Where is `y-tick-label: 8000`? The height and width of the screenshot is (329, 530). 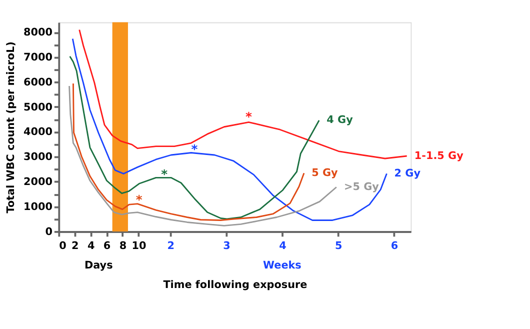 y-tick-label: 8000 is located at coordinates (38, 32).